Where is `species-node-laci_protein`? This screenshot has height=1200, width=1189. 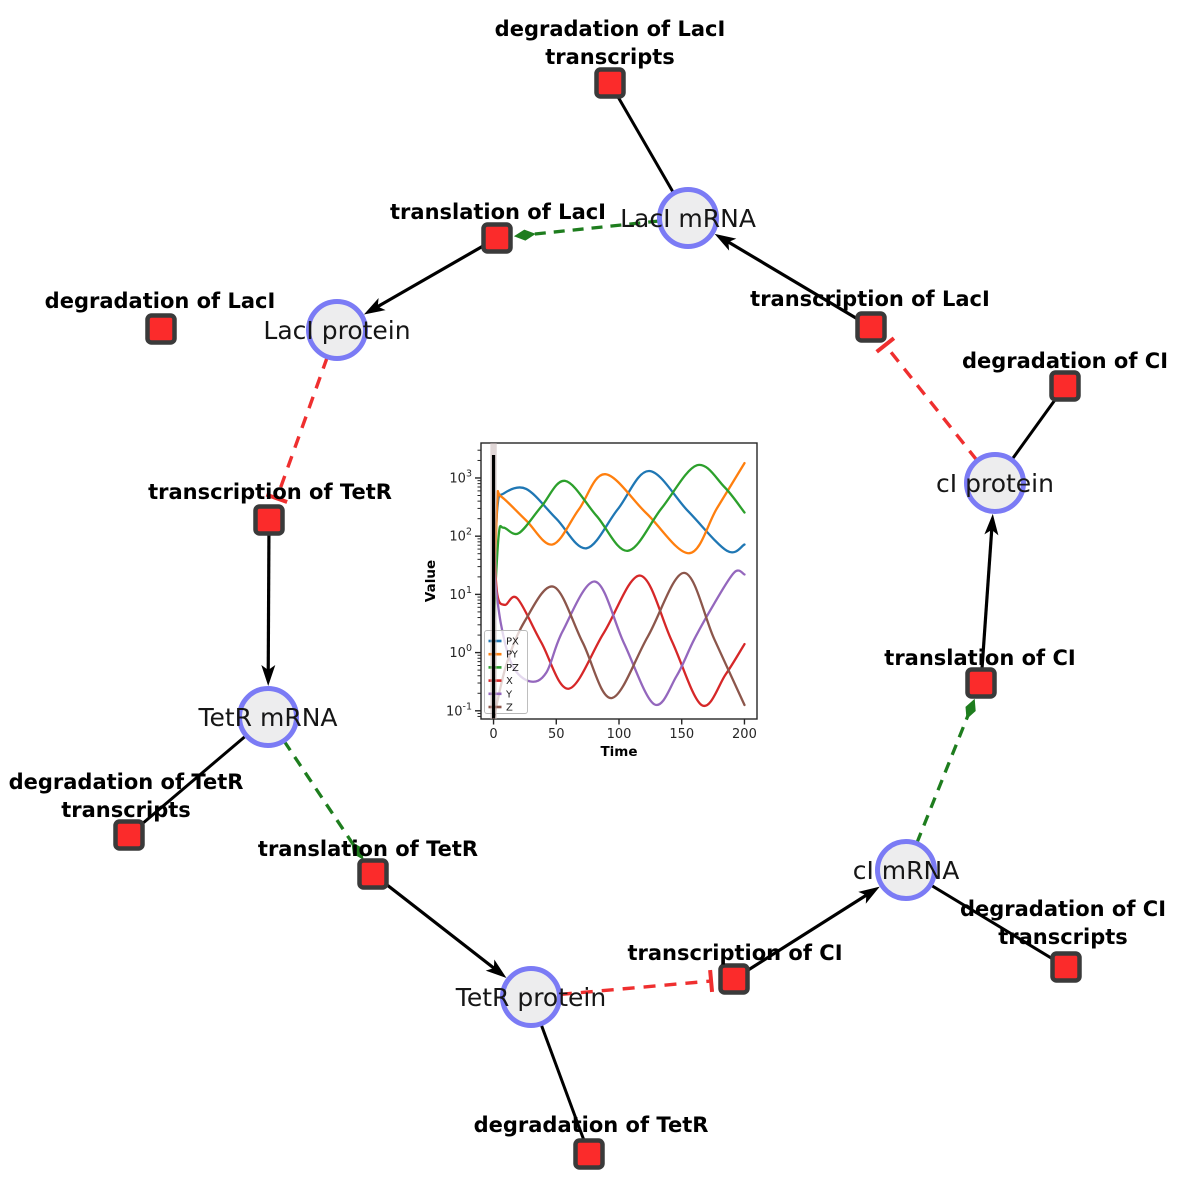
species-node-laci_protein is located at coordinates (337, 330).